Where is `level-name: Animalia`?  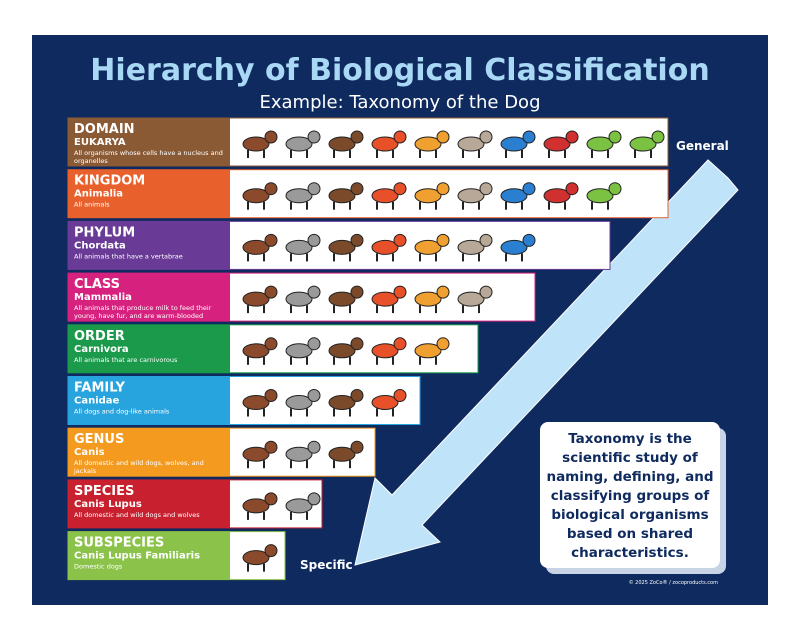
level-name: Animalia is located at coordinates (98, 194).